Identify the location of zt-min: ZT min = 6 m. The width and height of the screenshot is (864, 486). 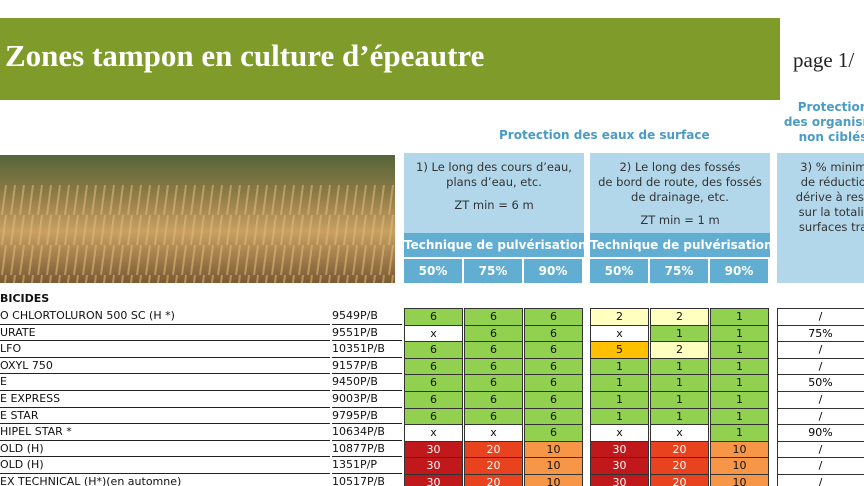
(494, 205).